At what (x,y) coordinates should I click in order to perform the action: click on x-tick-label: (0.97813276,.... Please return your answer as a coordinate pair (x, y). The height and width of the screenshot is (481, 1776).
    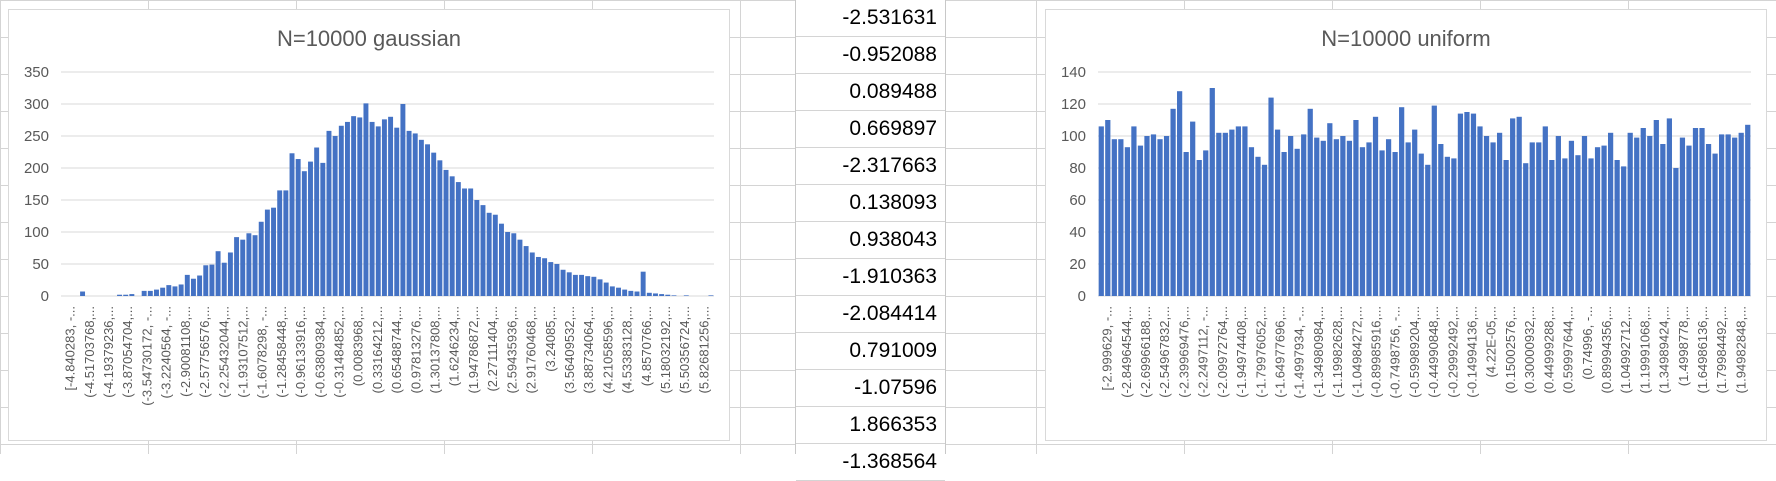
    Looking at the image, I should click on (415, 349).